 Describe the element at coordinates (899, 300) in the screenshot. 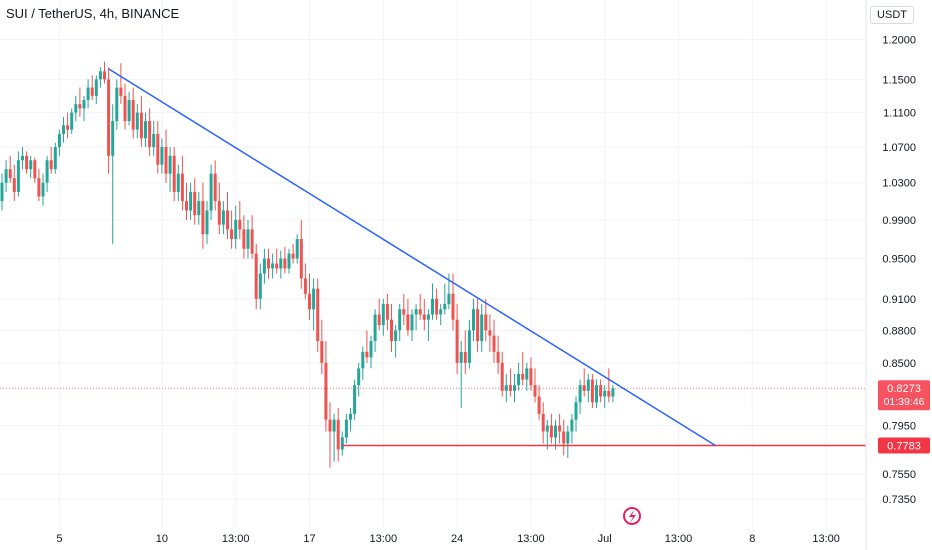

I see `price-tick-label: 0.9100` at that location.